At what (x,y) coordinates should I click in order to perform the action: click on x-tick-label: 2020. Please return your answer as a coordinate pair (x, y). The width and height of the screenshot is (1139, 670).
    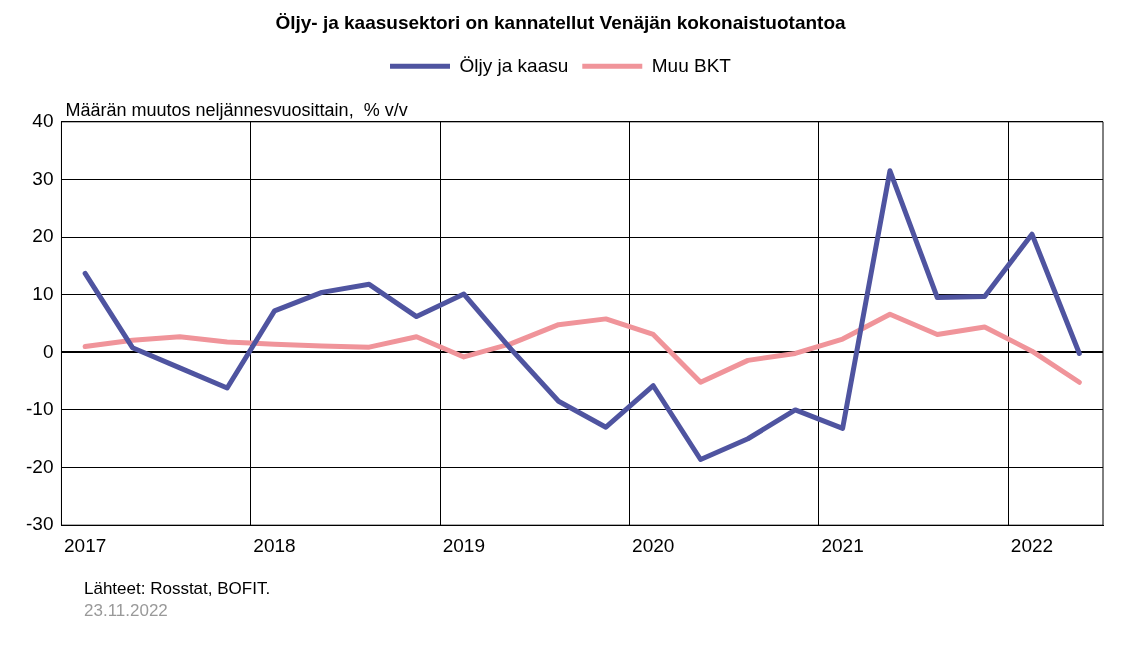
    Looking at the image, I should click on (653, 545).